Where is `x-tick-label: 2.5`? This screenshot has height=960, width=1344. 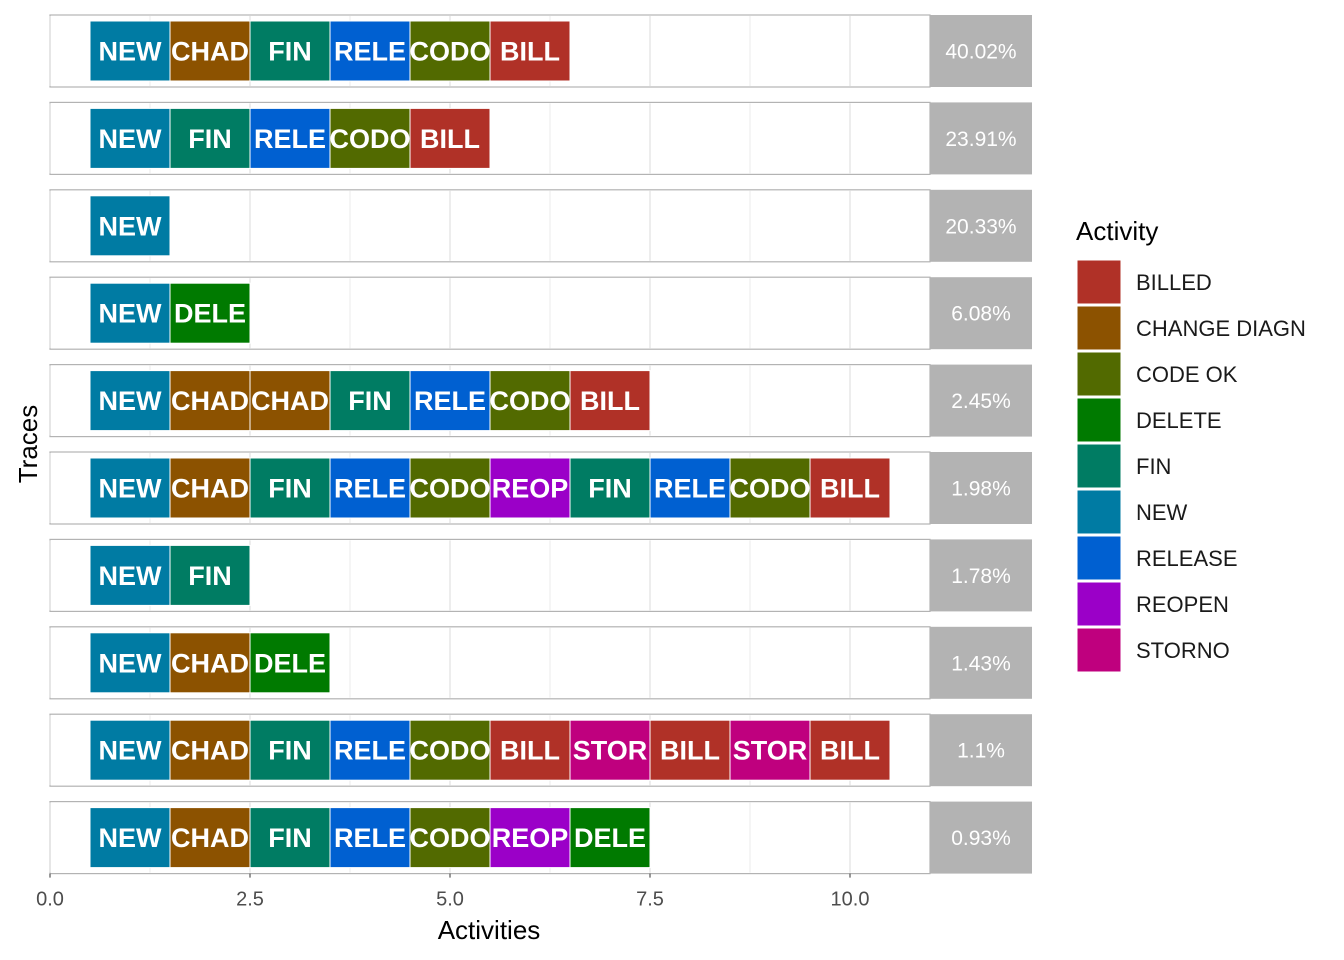
x-tick-label: 2.5 is located at coordinates (250, 900).